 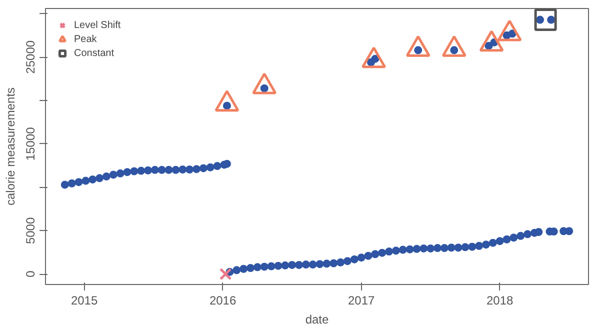 What do you see at coordinates (31, 143) in the screenshot?
I see `y-tick-label: 15000` at bounding box center [31, 143].